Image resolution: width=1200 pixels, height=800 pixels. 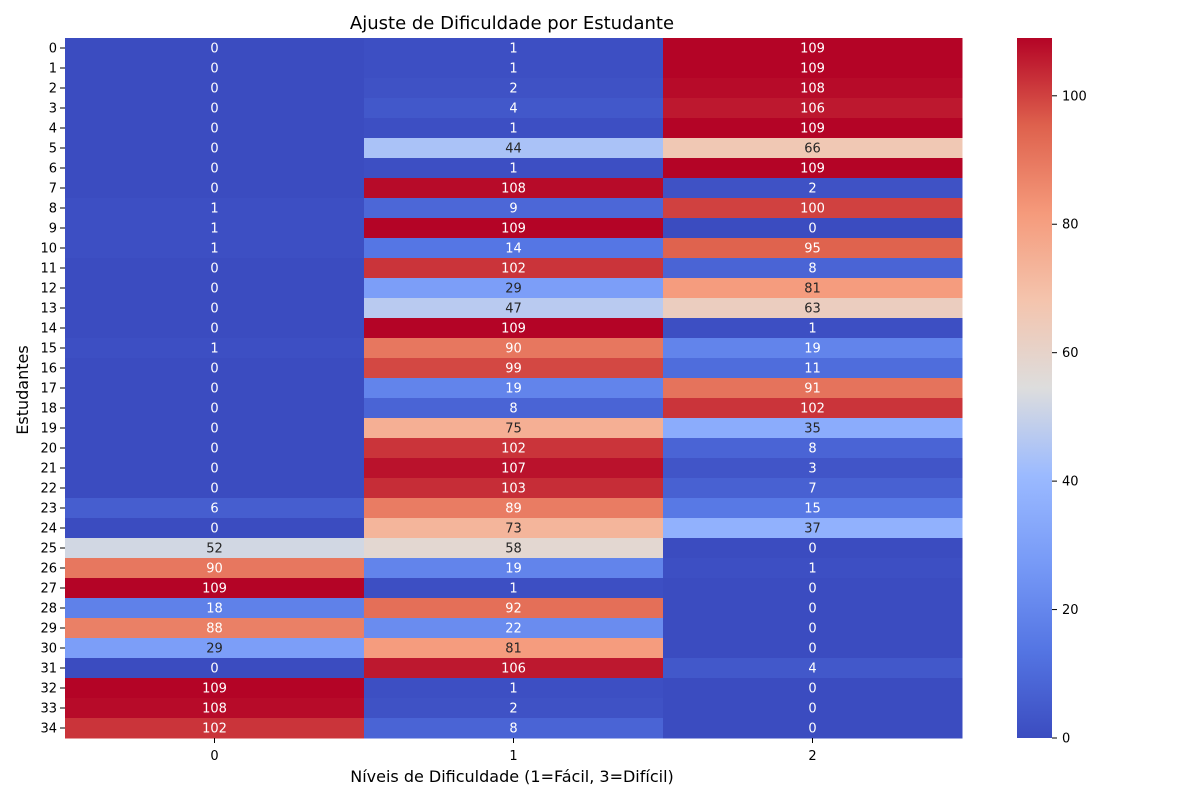 I want to click on cell-value-label: 66, so click(x=812, y=149).